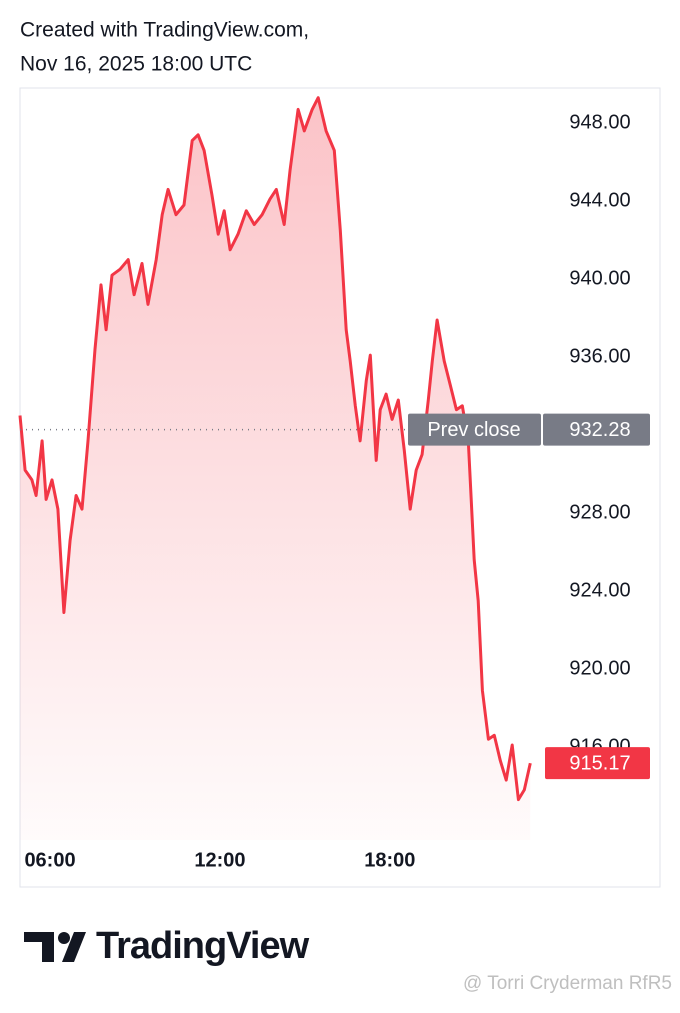 The height and width of the screenshot is (1013, 680). What do you see at coordinates (599, 668) in the screenshot?
I see `y-tick-label: 920.00` at bounding box center [599, 668].